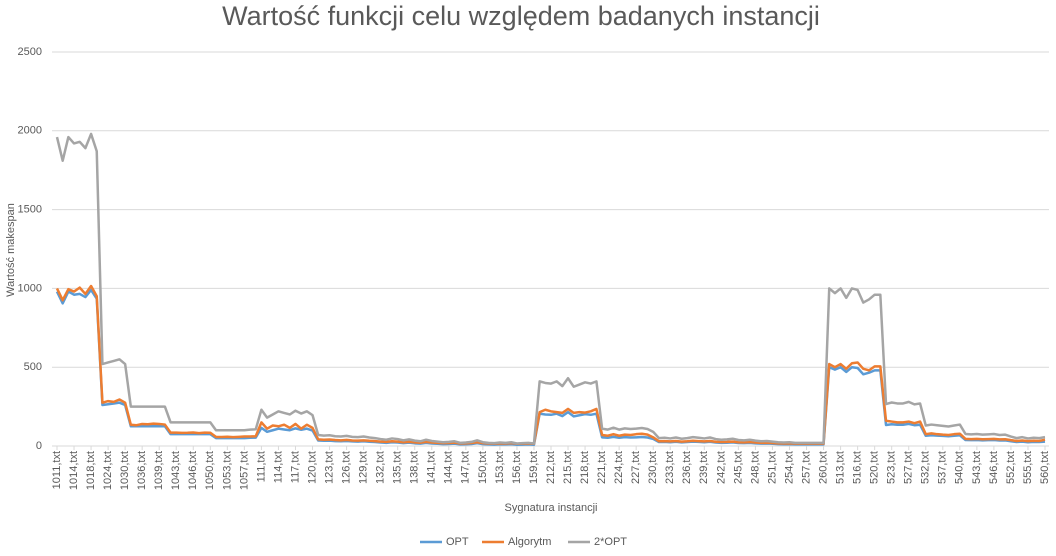 The height and width of the screenshot is (556, 1056). What do you see at coordinates (159, 470) in the screenshot?
I see `x-tick-label: 1039,txt` at bounding box center [159, 470].